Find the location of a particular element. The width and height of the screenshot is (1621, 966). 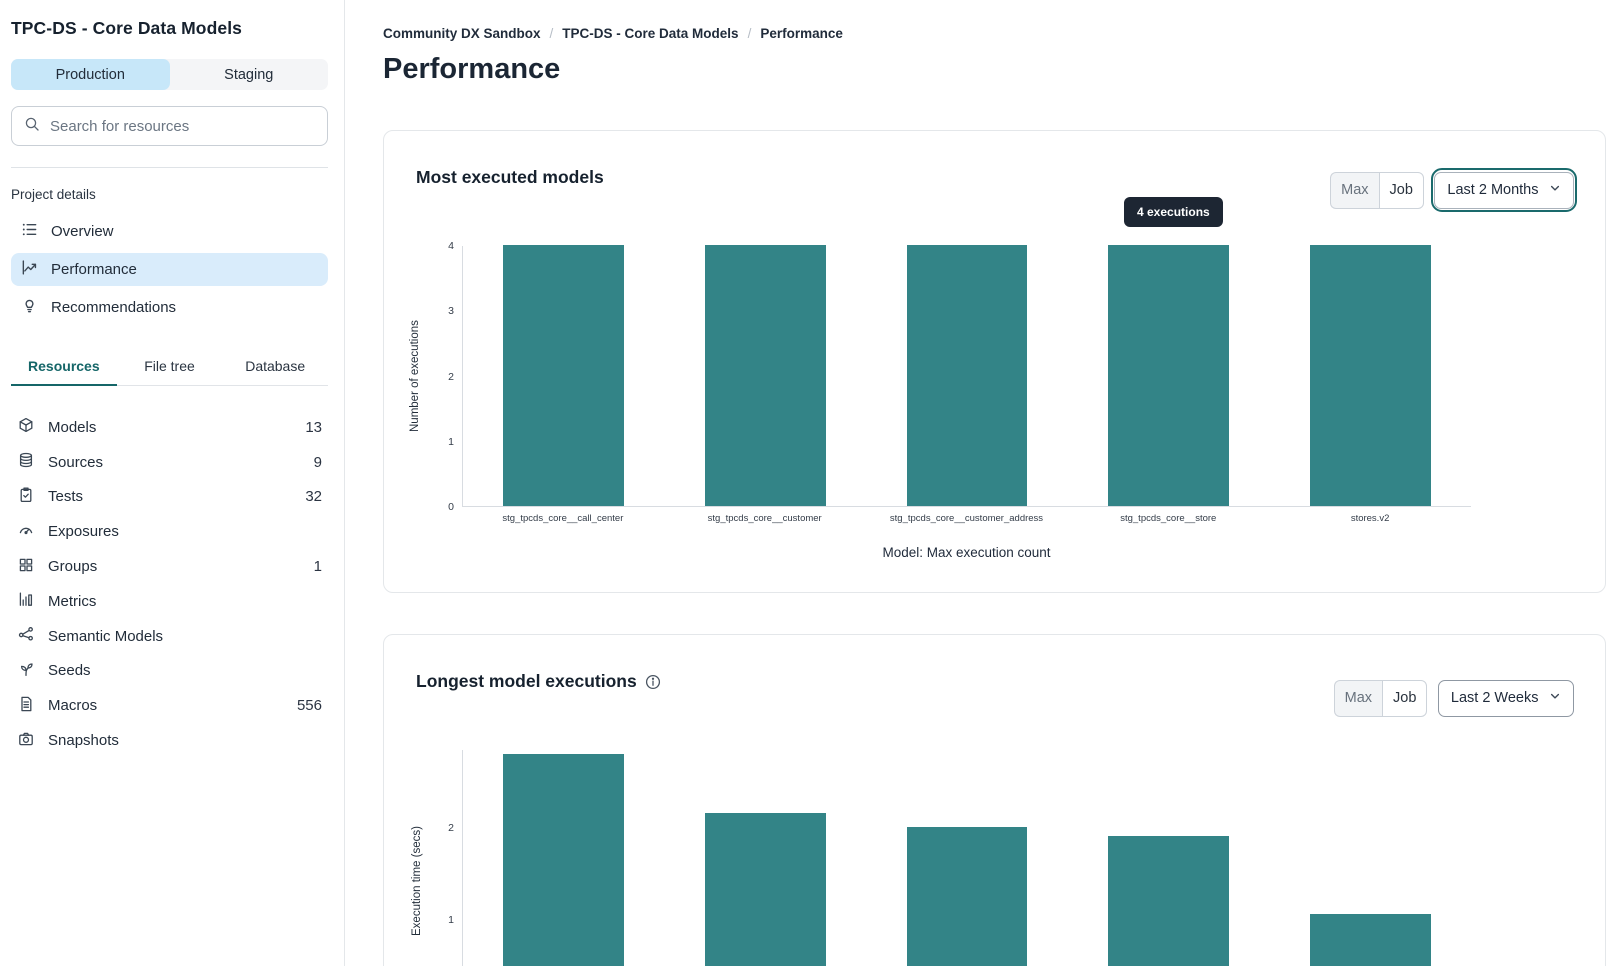

chart-controls: Max Job Last 2 Weeks is located at coordinates (1455, 698).